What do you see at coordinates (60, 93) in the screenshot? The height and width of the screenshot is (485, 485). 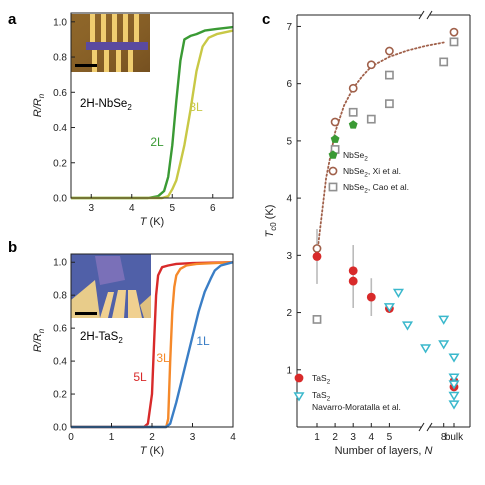 I see `a-ytick-label: 0.6` at bounding box center [60, 93].